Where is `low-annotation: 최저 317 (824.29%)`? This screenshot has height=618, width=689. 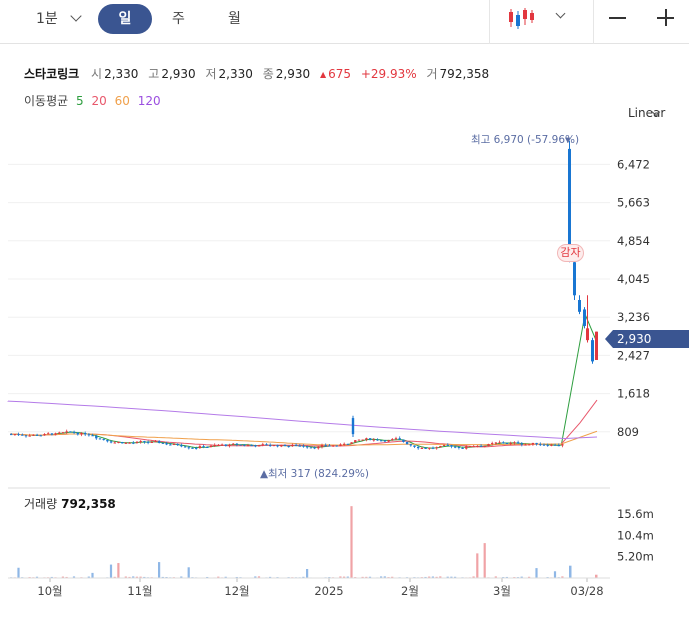
low-annotation: 최저 317 (824.29%) is located at coordinates (318, 474).